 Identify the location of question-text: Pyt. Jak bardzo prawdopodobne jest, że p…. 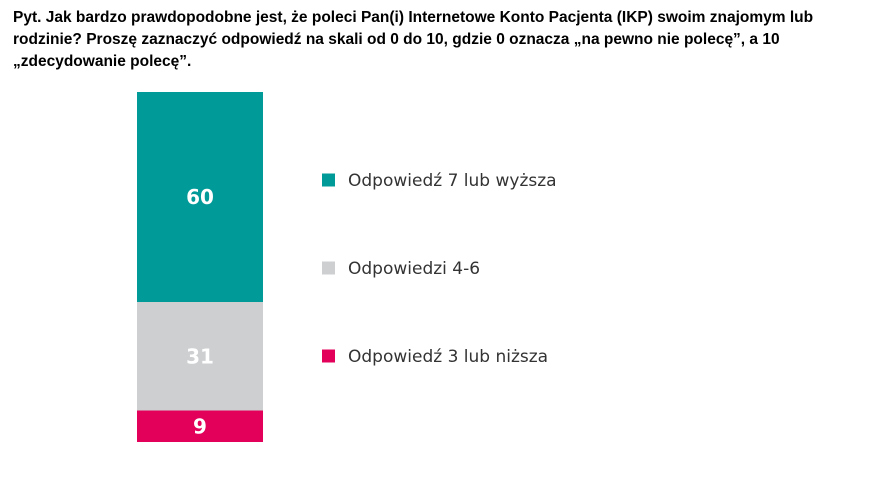
(413, 39).